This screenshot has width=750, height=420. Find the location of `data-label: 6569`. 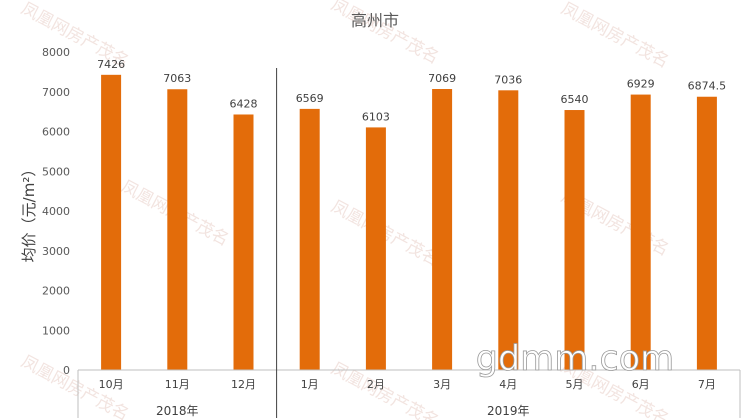

data-label: 6569 is located at coordinates (310, 98).